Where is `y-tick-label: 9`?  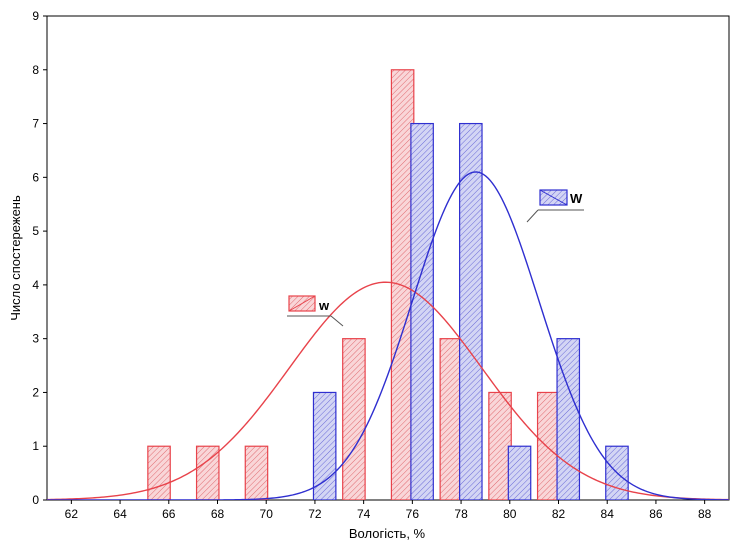 y-tick-label: 9 is located at coordinates (35, 16).